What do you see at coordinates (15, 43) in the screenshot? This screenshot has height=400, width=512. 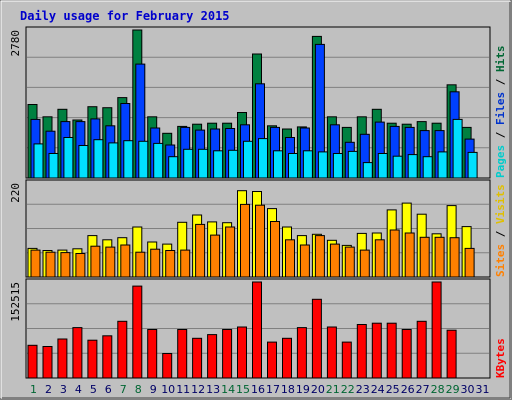 I see `ymax-label: 2780` at bounding box center [15, 43].